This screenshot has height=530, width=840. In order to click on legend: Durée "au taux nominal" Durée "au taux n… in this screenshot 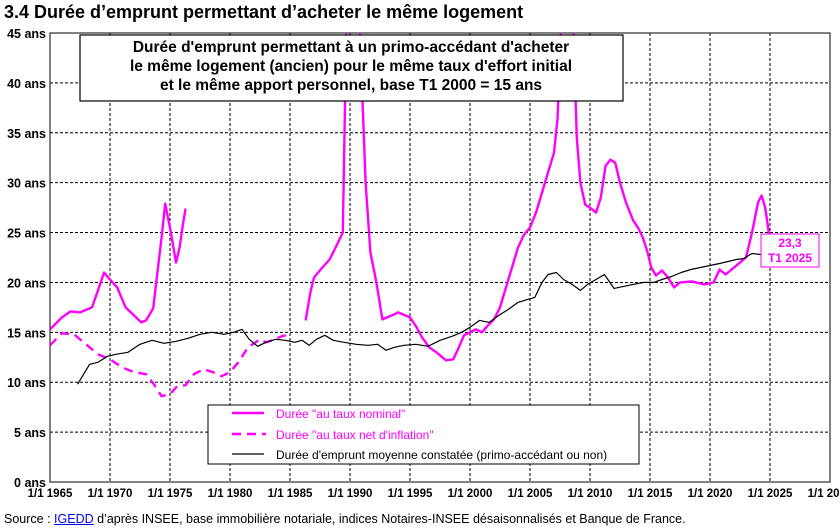, I will do `click(423, 434)`.